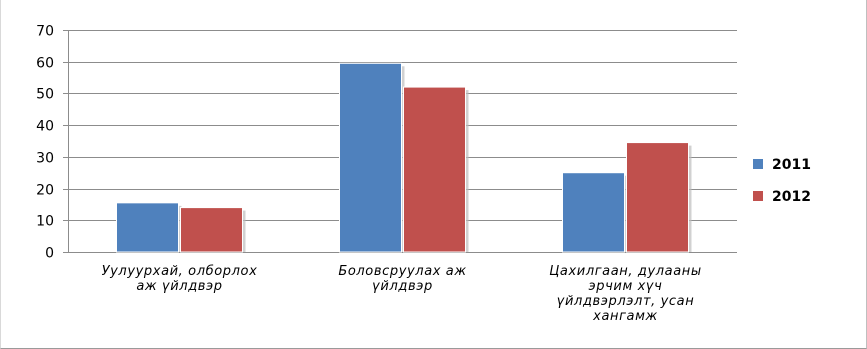 The height and width of the screenshot is (349, 867). What do you see at coordinates (758, 196) in the screenshot?
I see `legend-swatch-2012` at bounding box center [758, 196].